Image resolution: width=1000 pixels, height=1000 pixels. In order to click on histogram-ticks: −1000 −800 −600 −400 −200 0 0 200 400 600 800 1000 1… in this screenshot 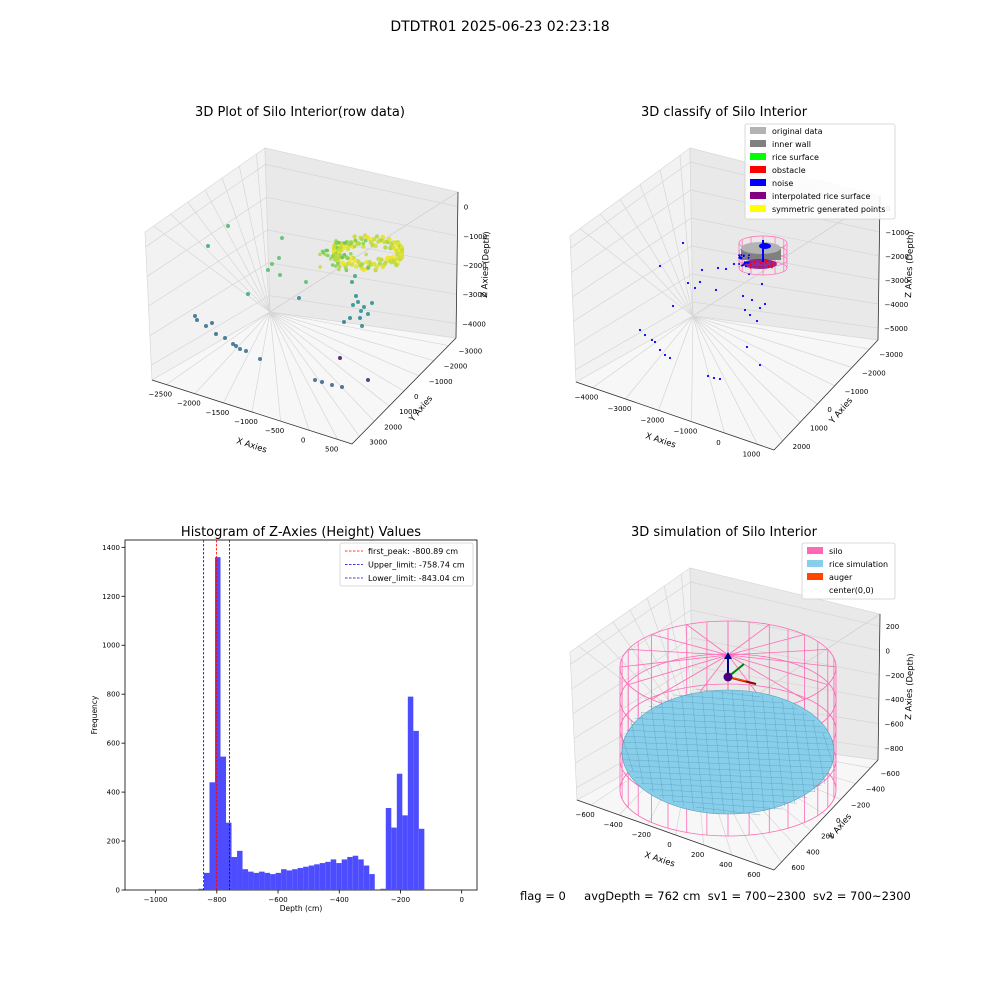, I will do `click(283, 724)`.